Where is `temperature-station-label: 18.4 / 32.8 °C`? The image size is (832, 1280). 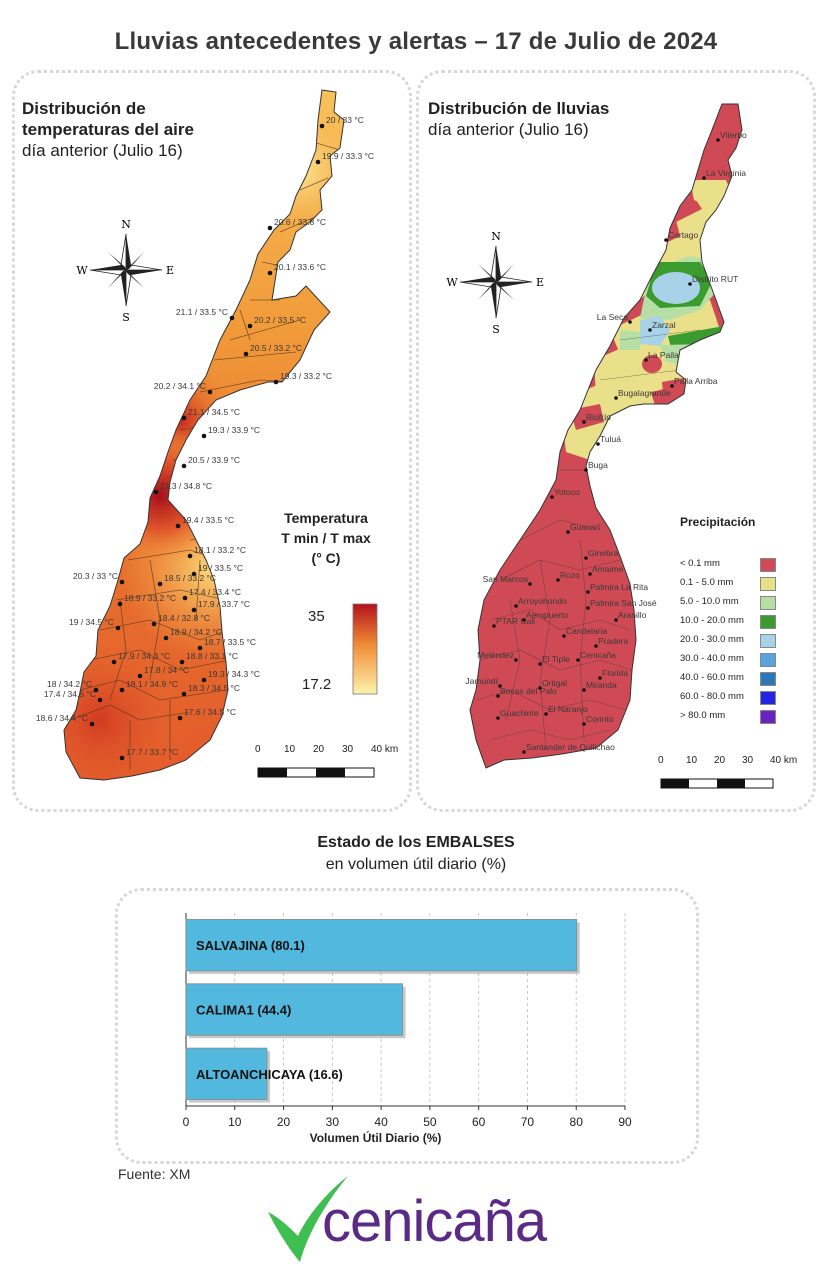 temperature-station-label: 18.4 / 32.8 °C is located at coordinates (184, 618).